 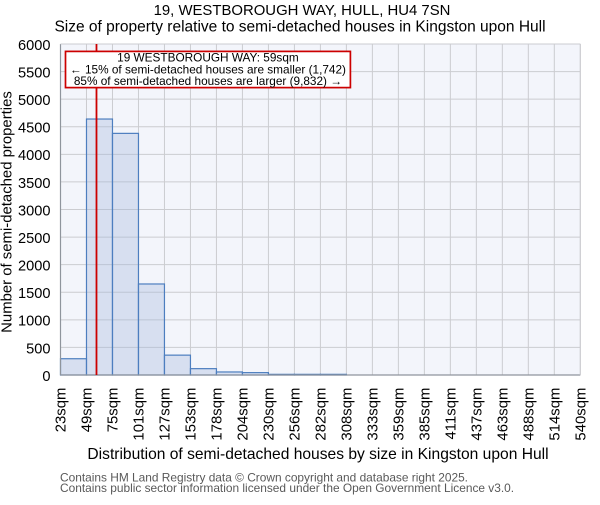 What do you see at coordinates (139, 414) in the screenshot?
I see `svg-text: 101sqm` at bounding box center [139, 414].